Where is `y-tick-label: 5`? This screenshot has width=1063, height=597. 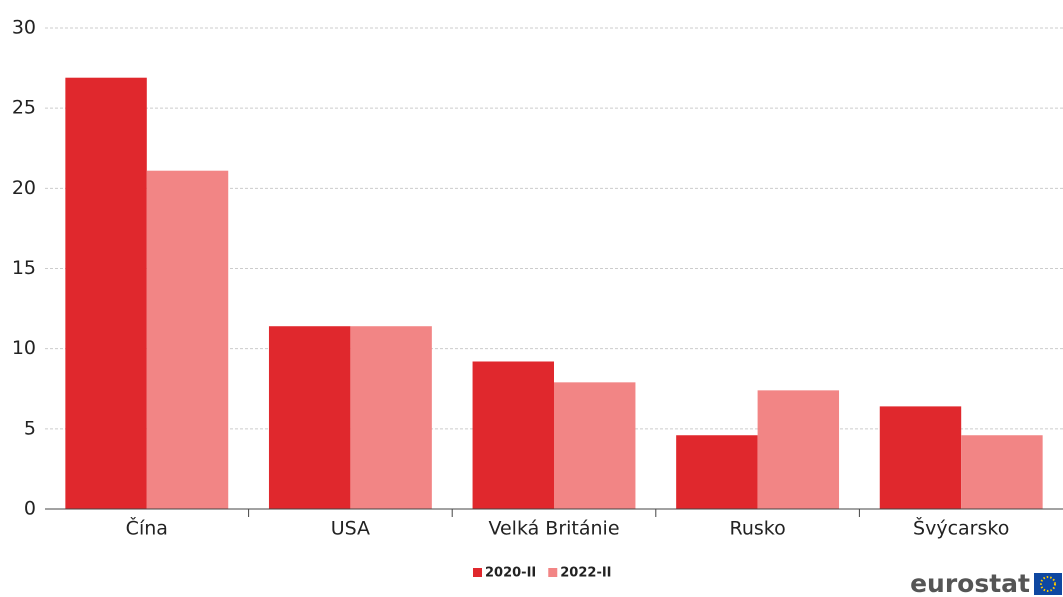
y-tick-label: 5 is located at coordinates (30, 428).